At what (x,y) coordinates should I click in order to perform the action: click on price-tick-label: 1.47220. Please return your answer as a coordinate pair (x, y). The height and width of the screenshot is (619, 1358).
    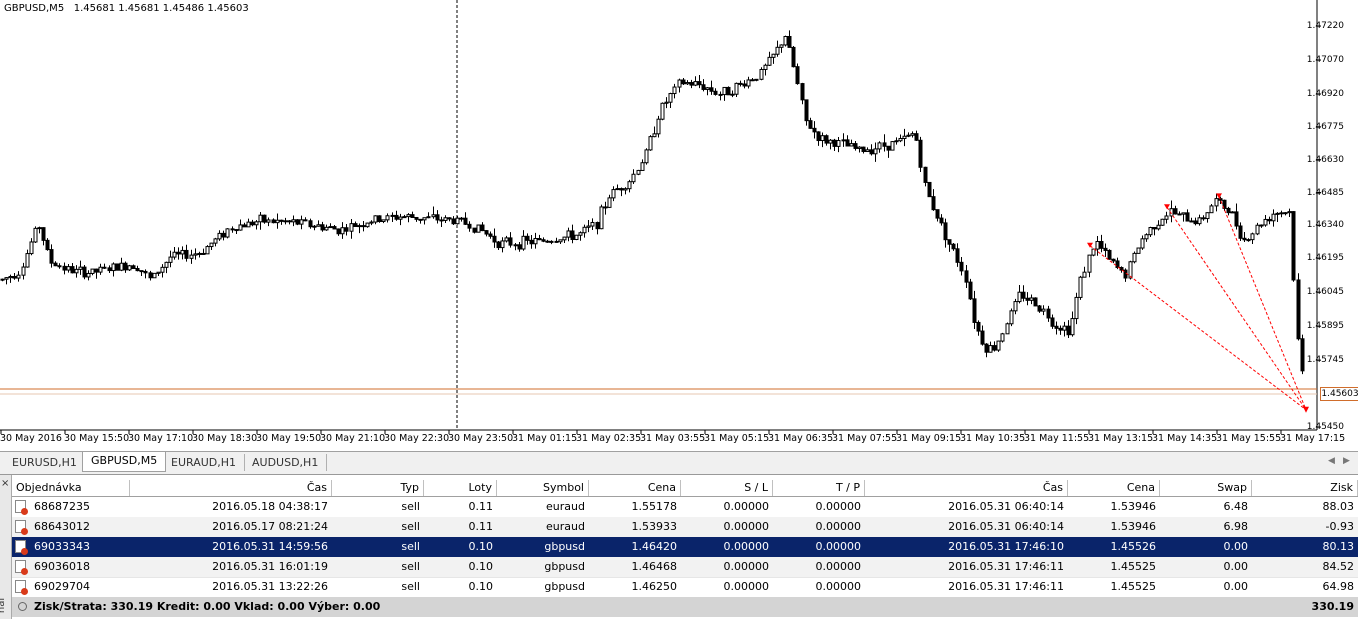
    Looking at the image, I should click on (1325, 26).